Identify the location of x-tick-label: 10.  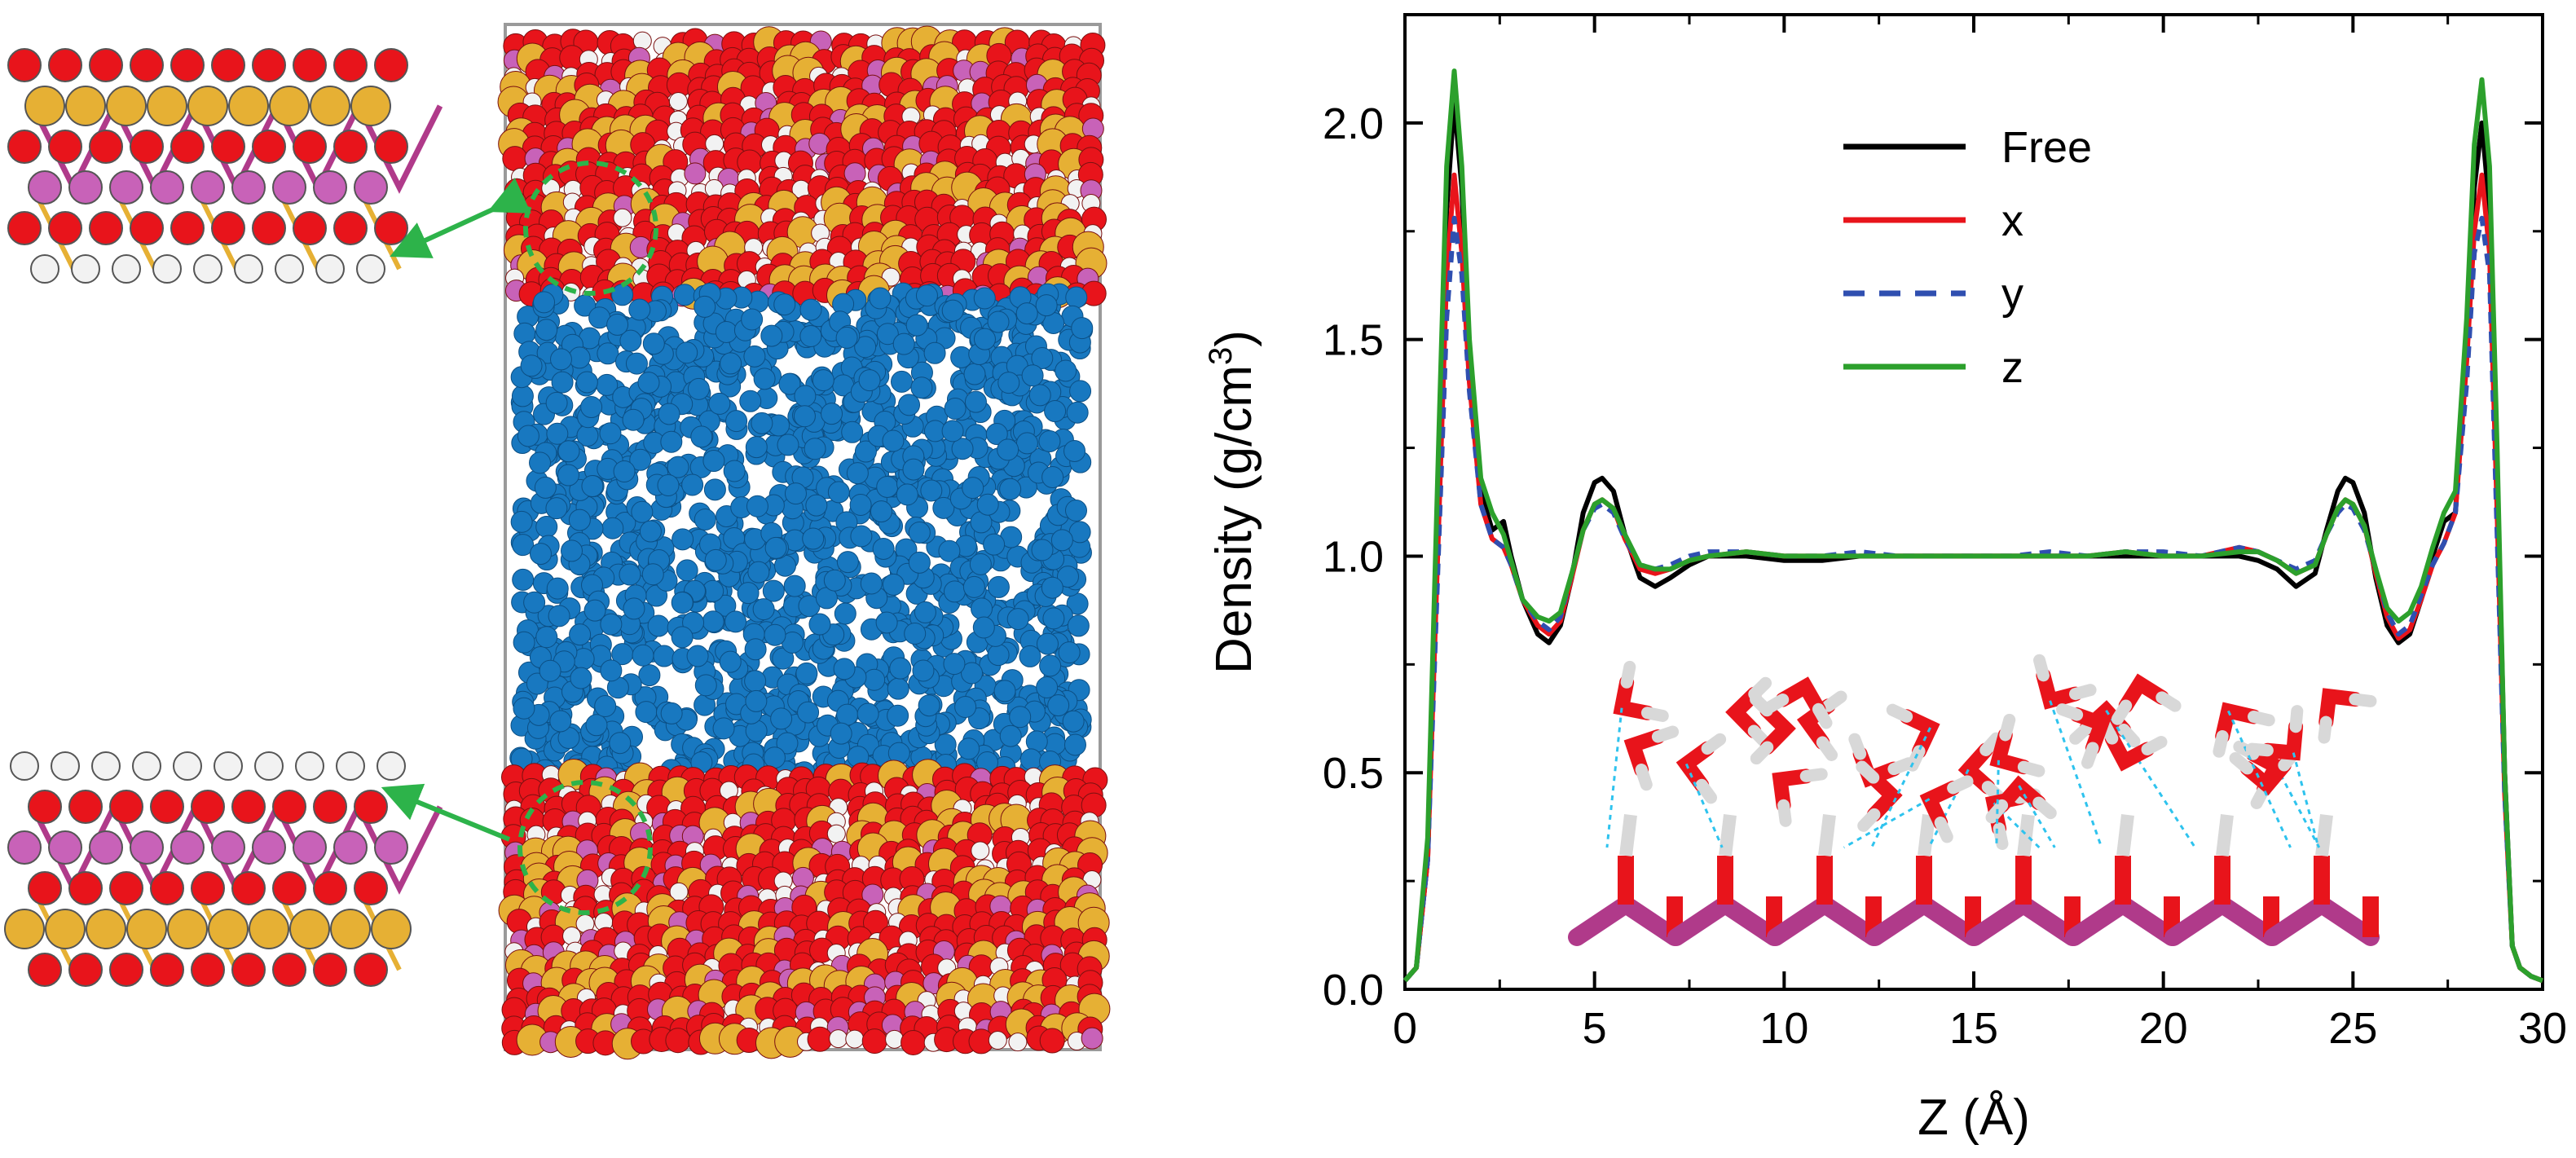
(1784, 1028).